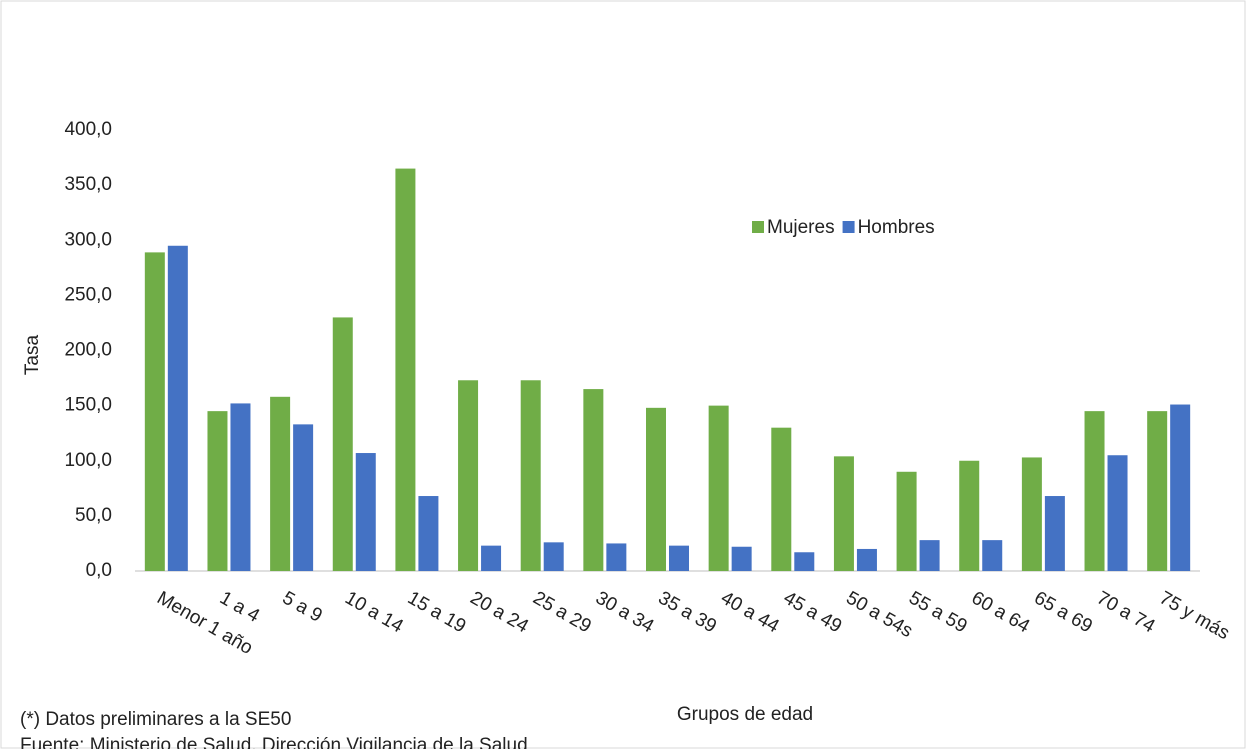 The image size is (1246, 754). Describe the element at coordinates (93, 515) in the screenshot. I see `y-tick-label: 50,0` at that location.